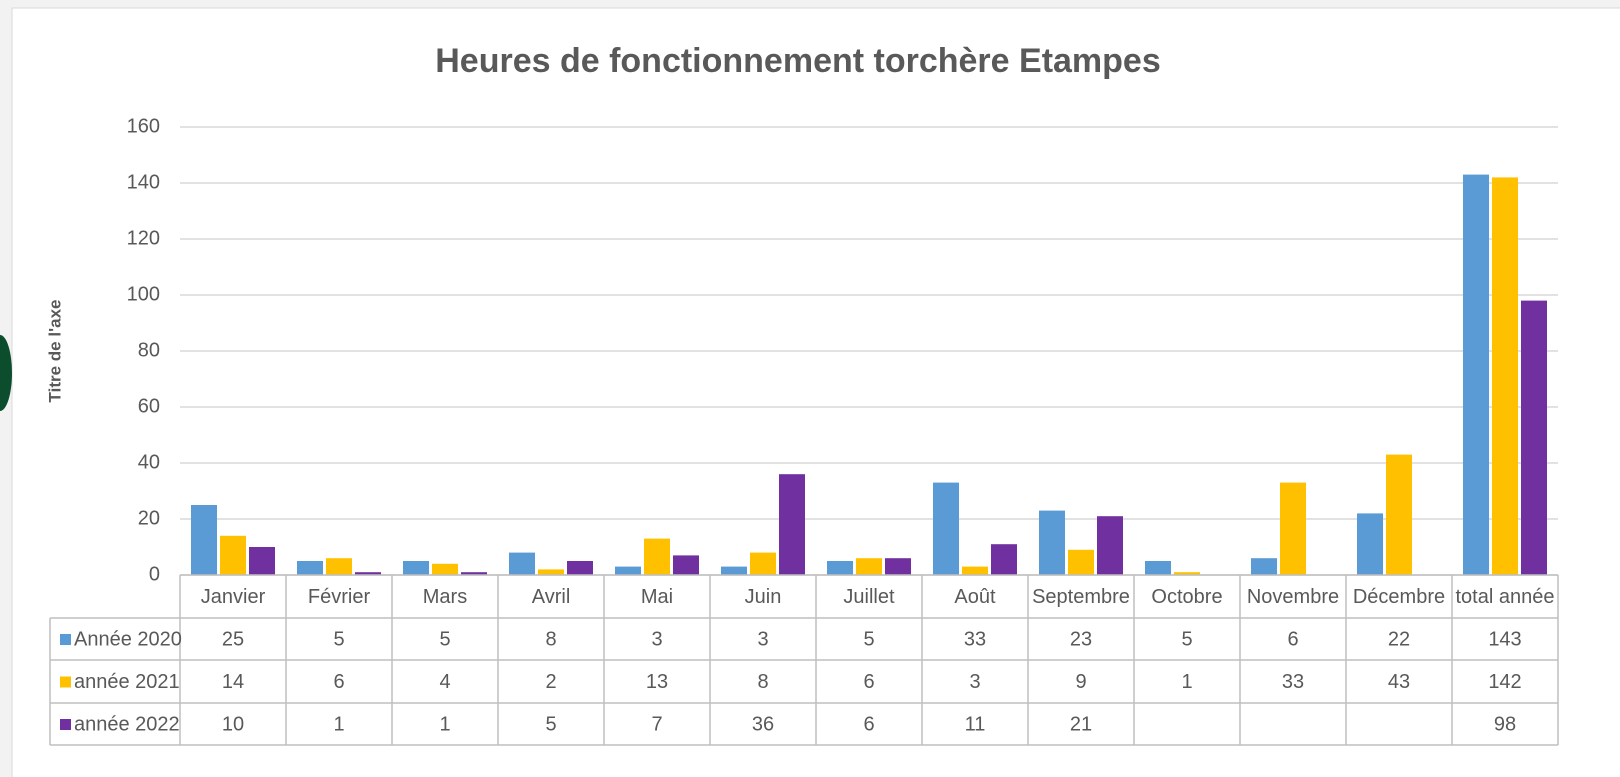 This screenshot has height=777, width=1620. Describe the element at coordinates (975, 597) in the screenshot. I see `x-tick-label: Août` at that location.